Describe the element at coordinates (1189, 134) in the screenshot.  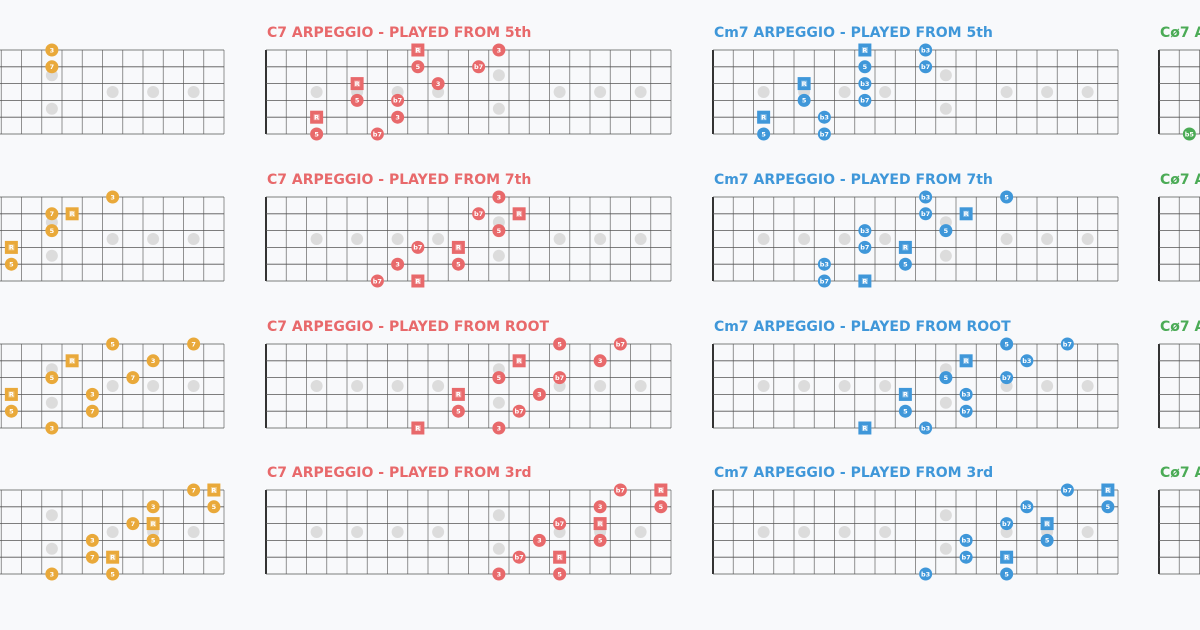
I see `note: b5` at that location.